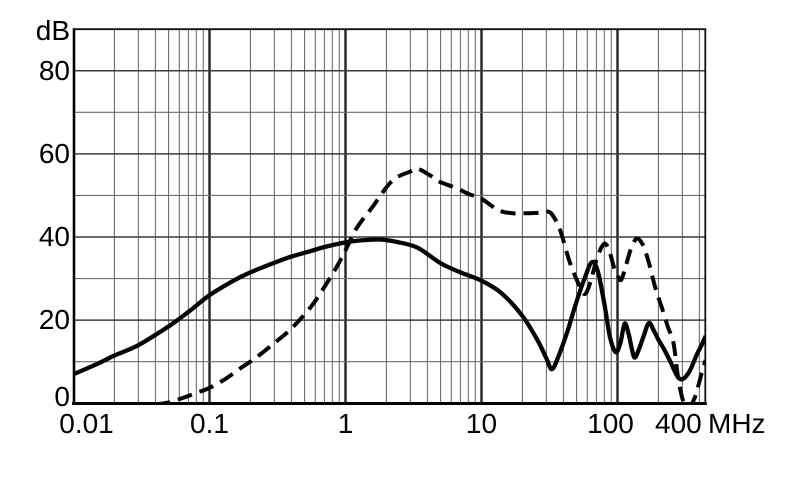 The height and width of the screenshot is (499, 790). I want to click on y-tick-label: 20, so click(54, 320).